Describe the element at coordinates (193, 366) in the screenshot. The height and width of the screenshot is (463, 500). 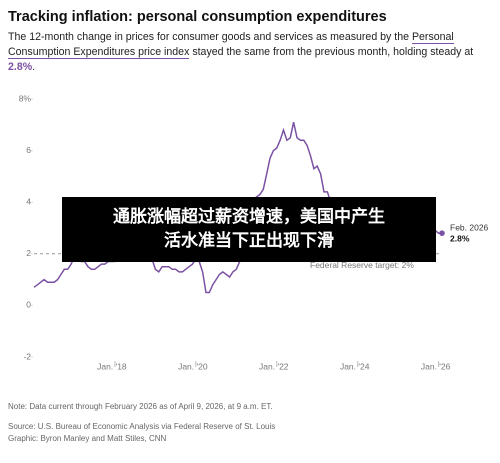
I see `x-tick-label: Jan. '20` at that location.